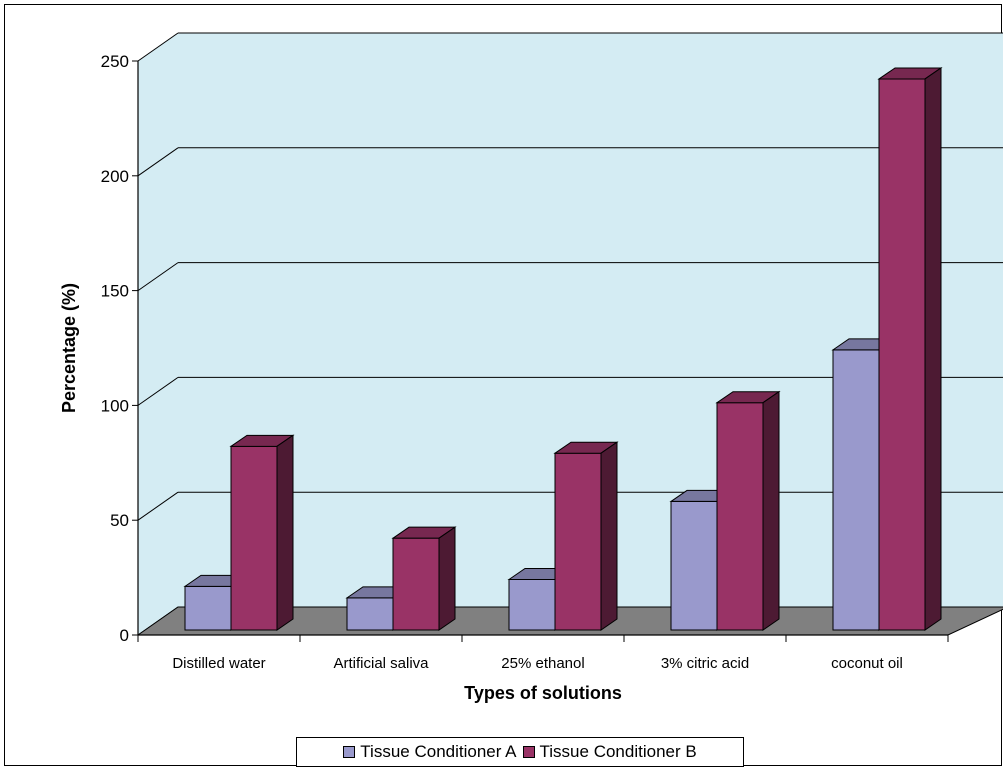 This screenshot has width=1008, height=770. Describe the element at coordinates (543, 693) in the screenshot. I see `x-axis-title: Types of solutions` at that location.